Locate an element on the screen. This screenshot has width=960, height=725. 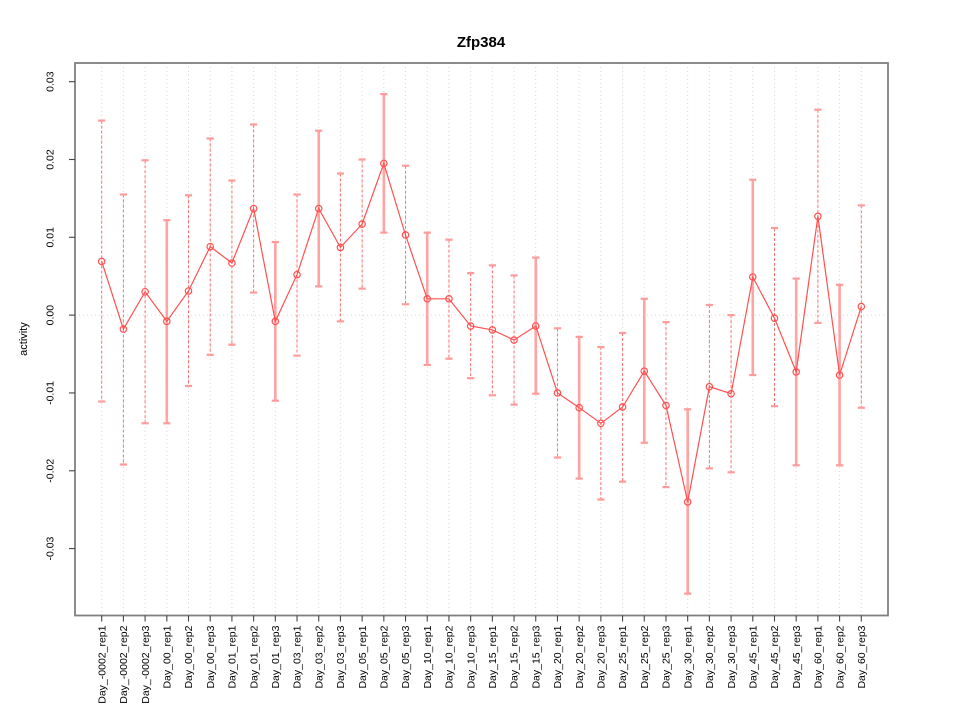
x-tick-label: Day_01_rep1 is located at coordinates (233, 656).